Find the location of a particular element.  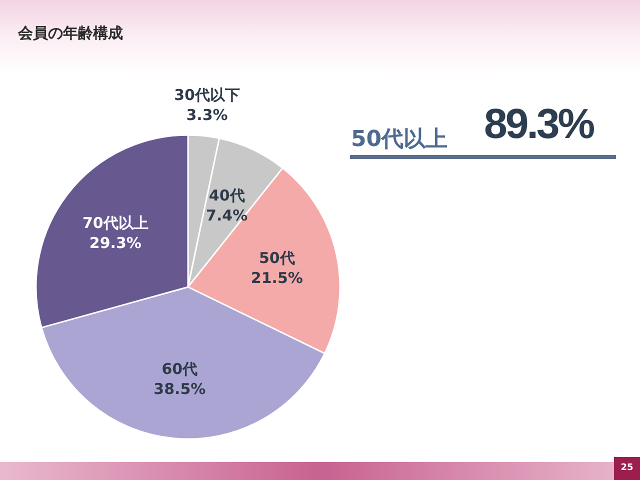

data-label: 3.3% is located at coordinates (207, 115).